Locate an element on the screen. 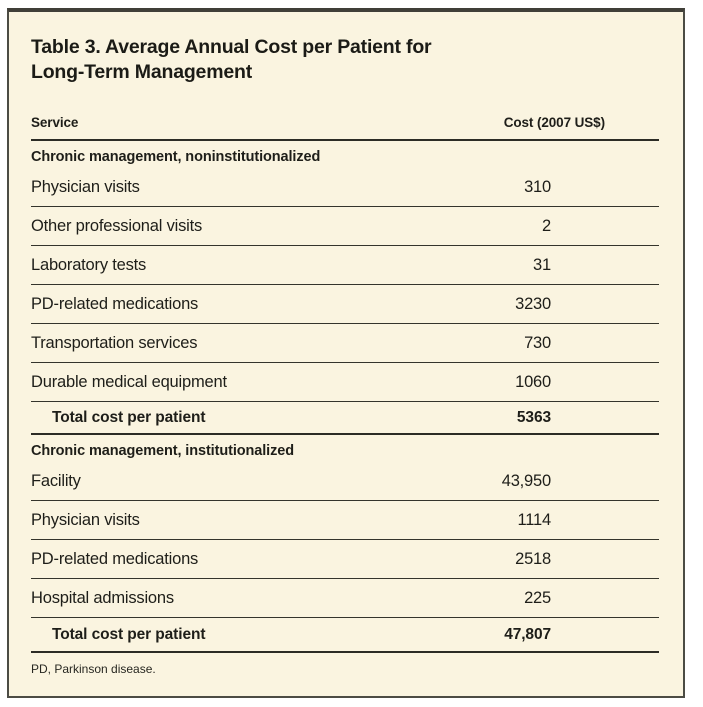 Image resolution: width=703 pixels, height=707 pixels. row-cost: 225 is located at coordinates (537, 597).